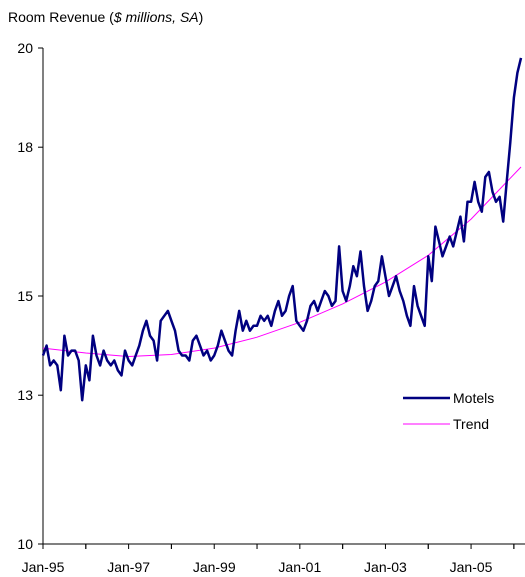  Describe the element at coordinates (156, 17) in the screenshot. I see `chart-title-italic: $ millions, SA` at that location.